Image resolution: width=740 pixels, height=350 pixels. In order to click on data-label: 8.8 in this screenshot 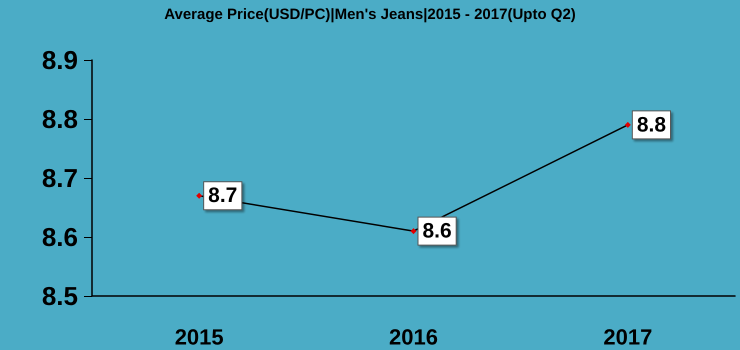, I will do `click(651, 124)`.